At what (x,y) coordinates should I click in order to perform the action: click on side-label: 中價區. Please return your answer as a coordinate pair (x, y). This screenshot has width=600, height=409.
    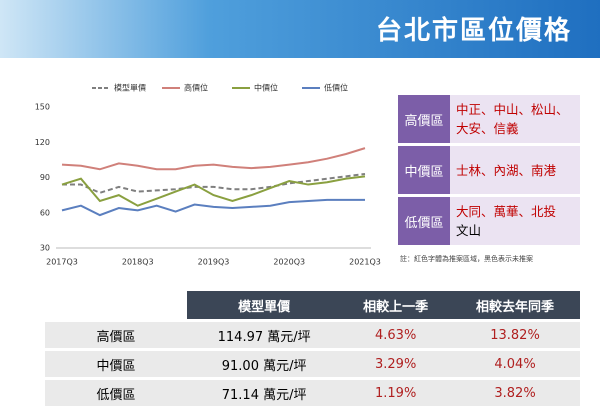
    Looking at the image, I should click on (424, 170).